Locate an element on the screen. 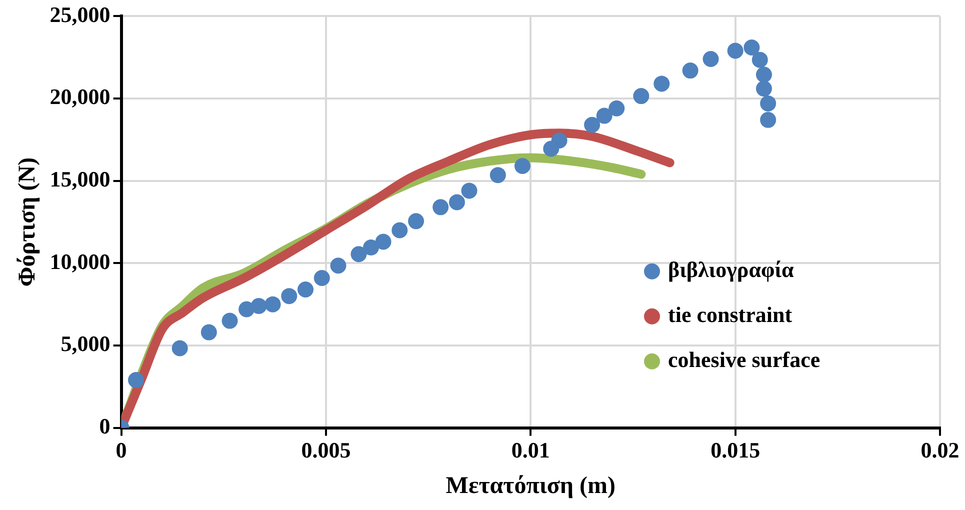 The image size is (965, 510). x-tick-label: 0.015 is located at coordinates (735, 450).